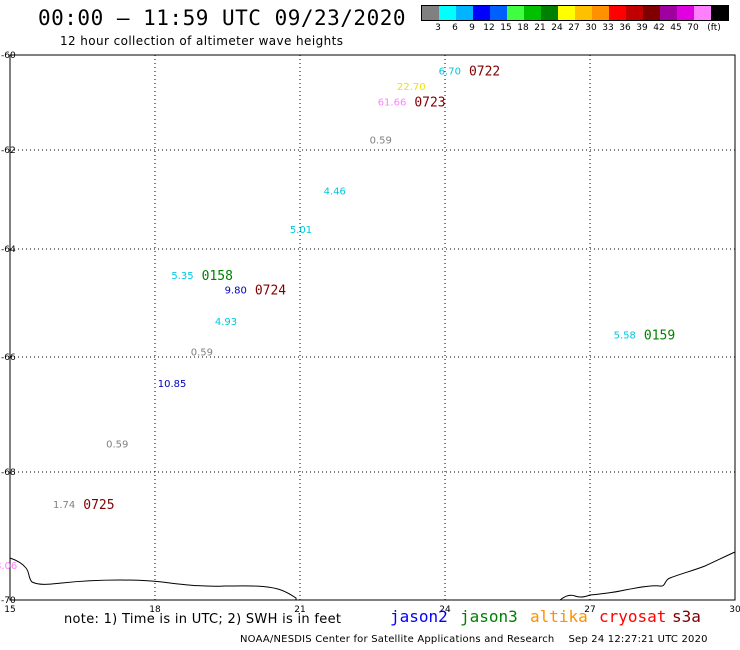 This screenshot has width=740, height=650. Describe the element at coordinates (589, 610) in the screenshot. I see `longitude-tick-label: 27` at that location.